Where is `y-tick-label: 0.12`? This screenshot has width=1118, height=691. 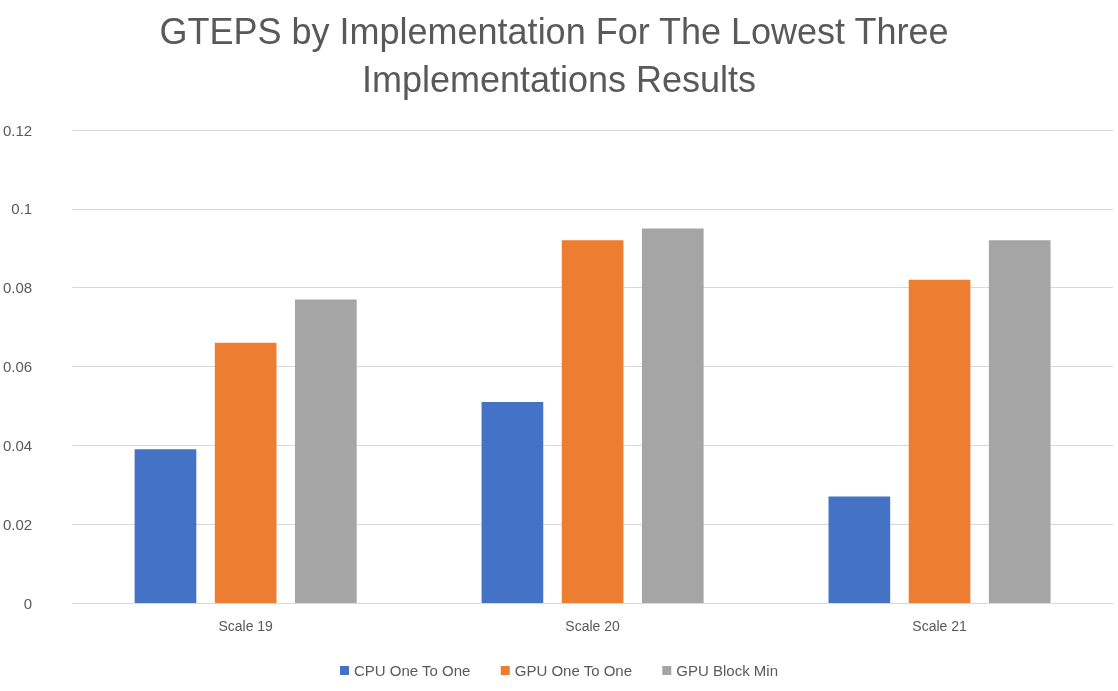
y-tick-label: 0.12 is located at coordinates (17, 130).